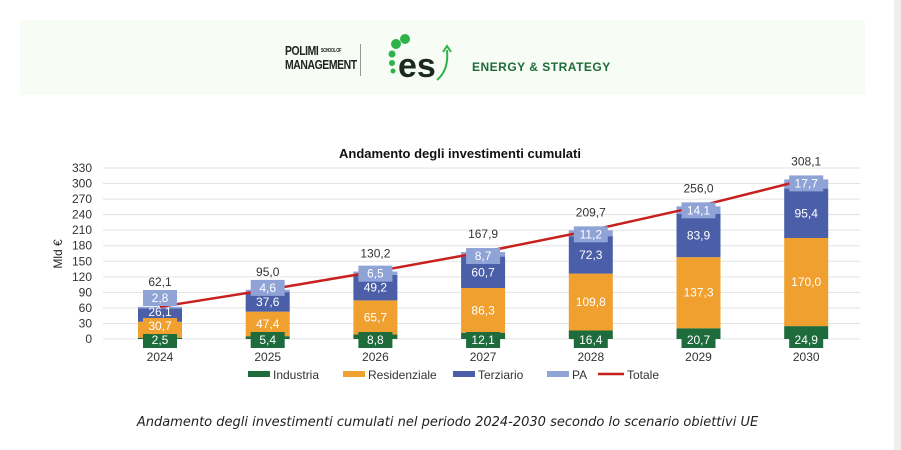 The image size is (901, 450). Describe the element at coordinates (82, 184) in the screenshot. I see `y-tick-label: 300` at that location.